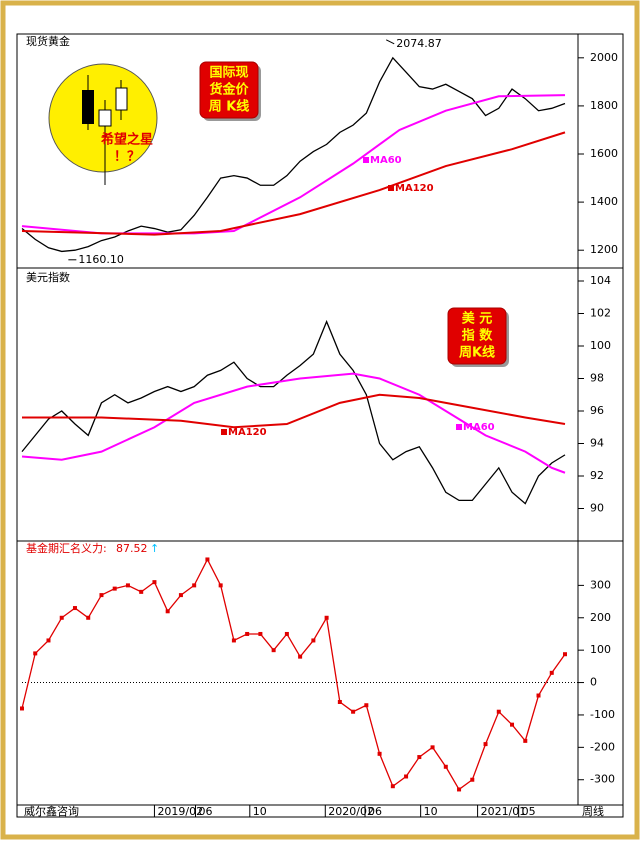  What do you see at coordinates (597, 443) in the screenshot?
I see `y-tick-label: 94` at bounding box center [597, 443].